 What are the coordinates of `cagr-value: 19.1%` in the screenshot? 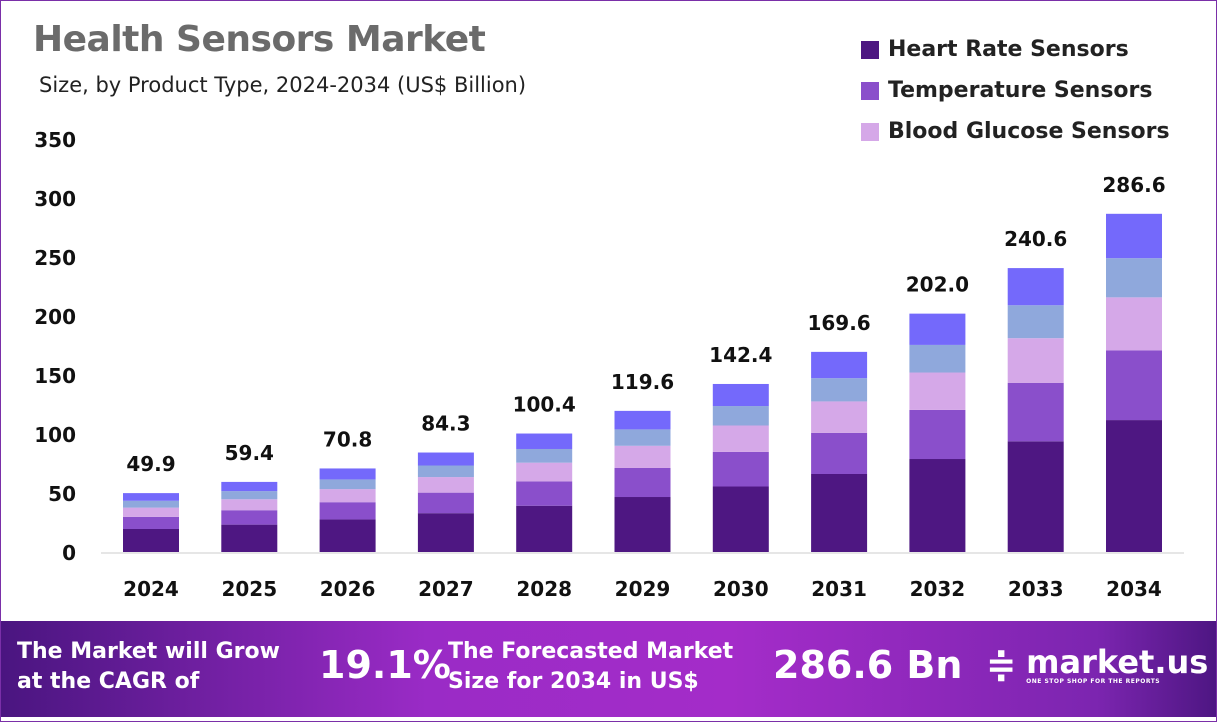 It's located at (385, 665).